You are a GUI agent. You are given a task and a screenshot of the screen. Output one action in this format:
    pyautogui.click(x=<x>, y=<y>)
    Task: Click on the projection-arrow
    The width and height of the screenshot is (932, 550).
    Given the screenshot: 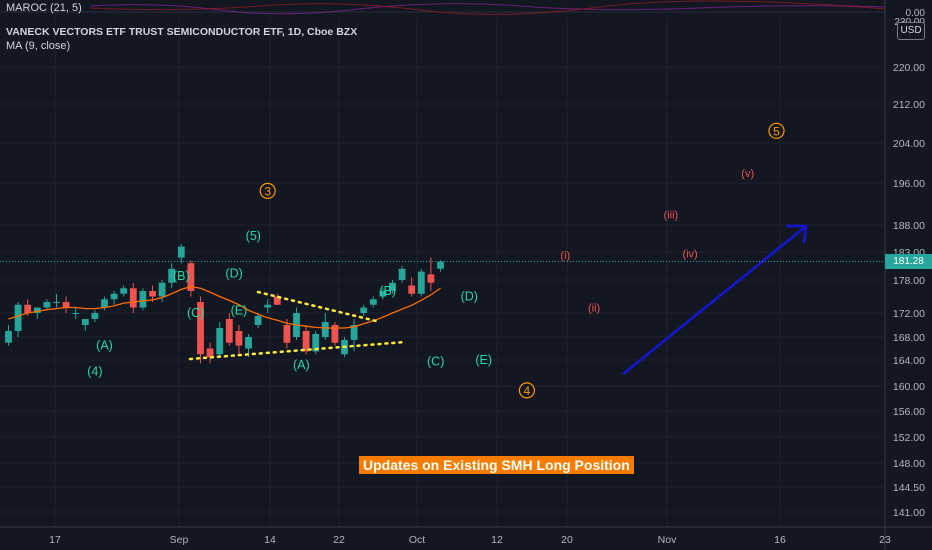 What is the action you would take?
    pyautogui.click(x=715, y=299)
    